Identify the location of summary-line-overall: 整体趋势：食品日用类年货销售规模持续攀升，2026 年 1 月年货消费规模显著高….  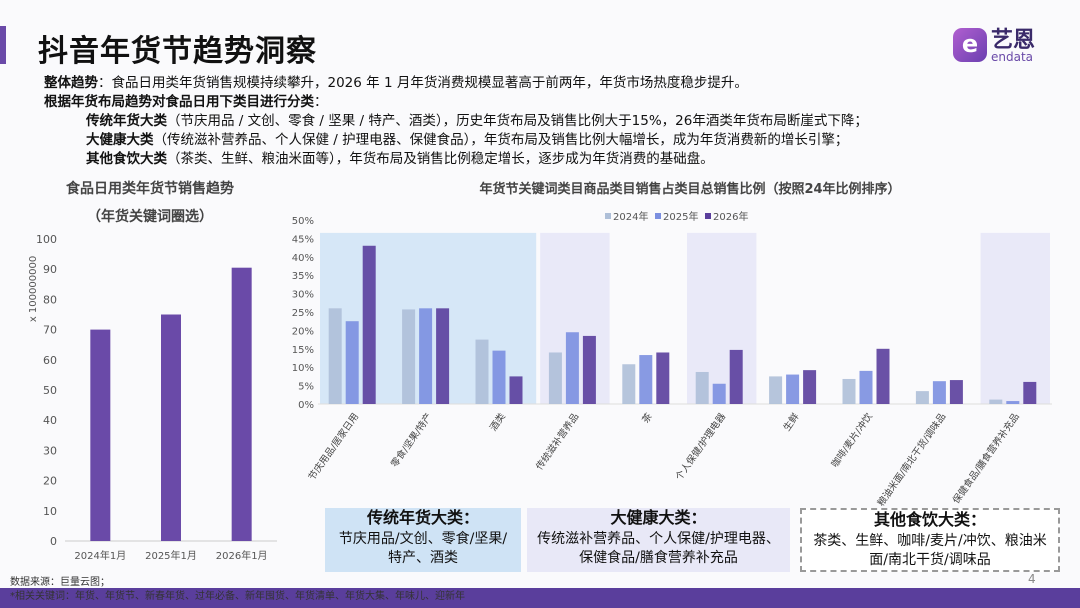
(456, 83).